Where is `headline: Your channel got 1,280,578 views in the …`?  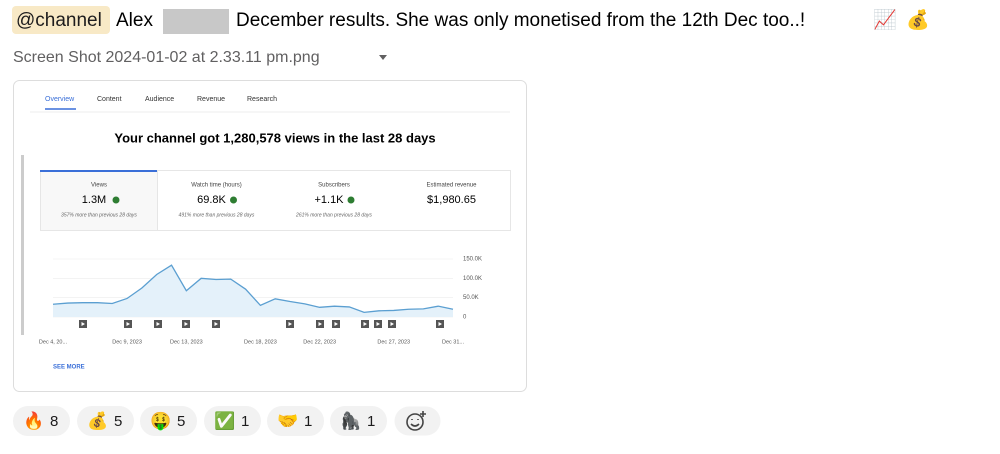
headline: Your channel got 1,280,578 views in the … is located at coordinates (274, 137).